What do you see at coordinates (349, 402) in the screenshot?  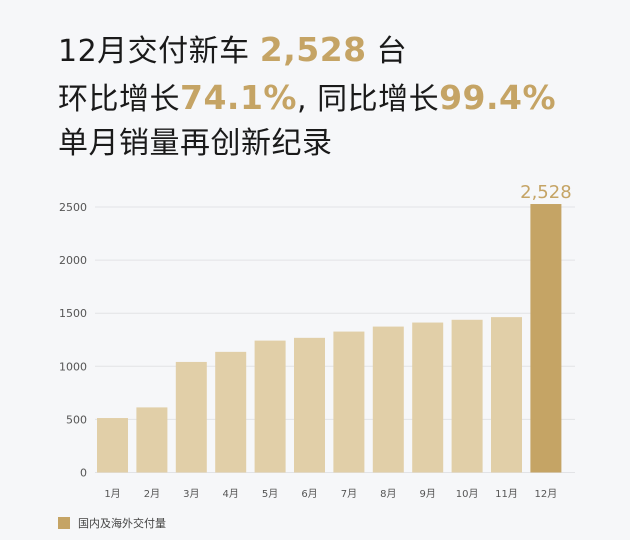 I see `bar-7月` at bounding box center [349, 402].